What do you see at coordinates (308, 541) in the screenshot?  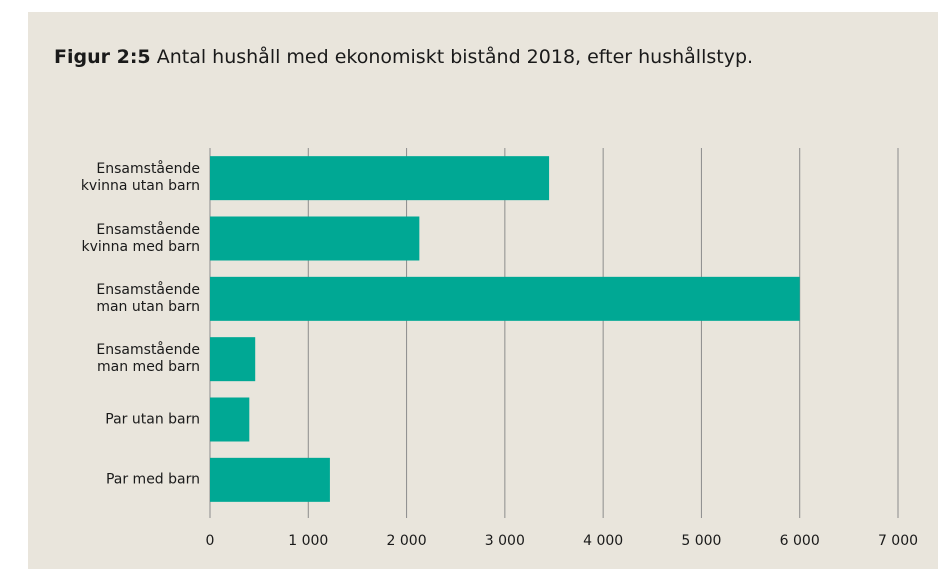 I see `x-tick-label: 1 000` at bounding box center [308, 541].